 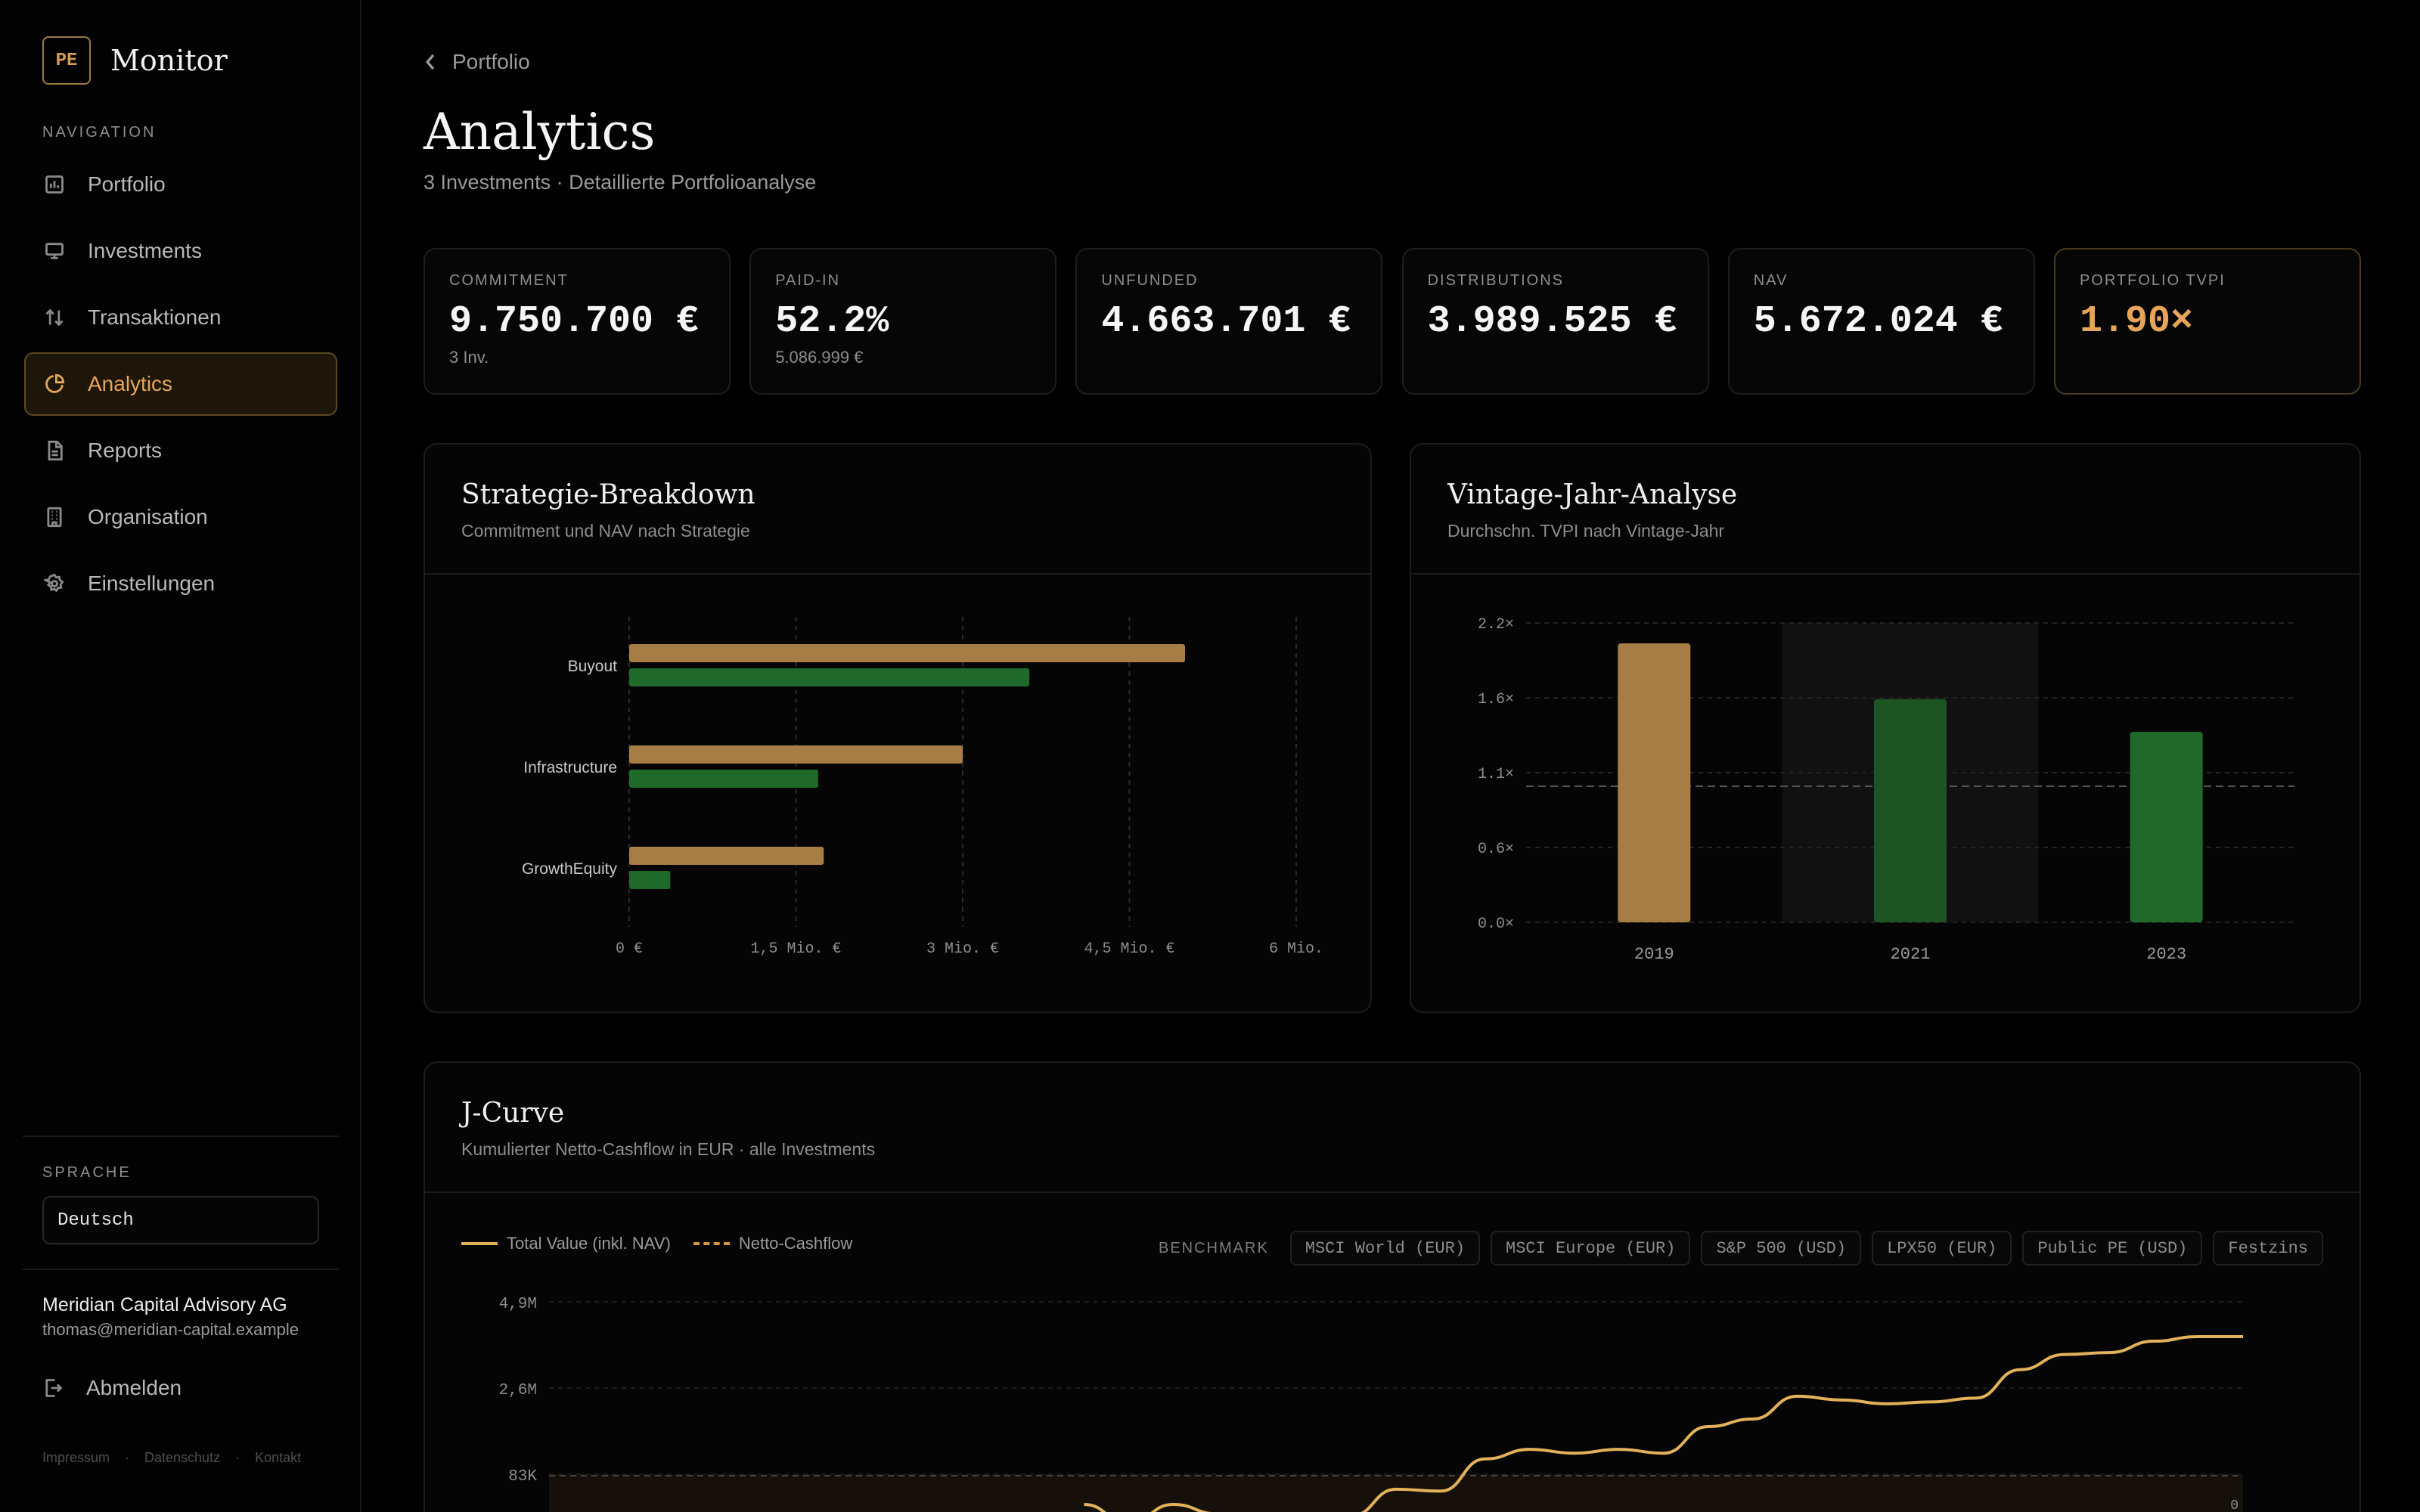 I want to click on sidebar-item-label: Organisation, so click(x=148, y=516).